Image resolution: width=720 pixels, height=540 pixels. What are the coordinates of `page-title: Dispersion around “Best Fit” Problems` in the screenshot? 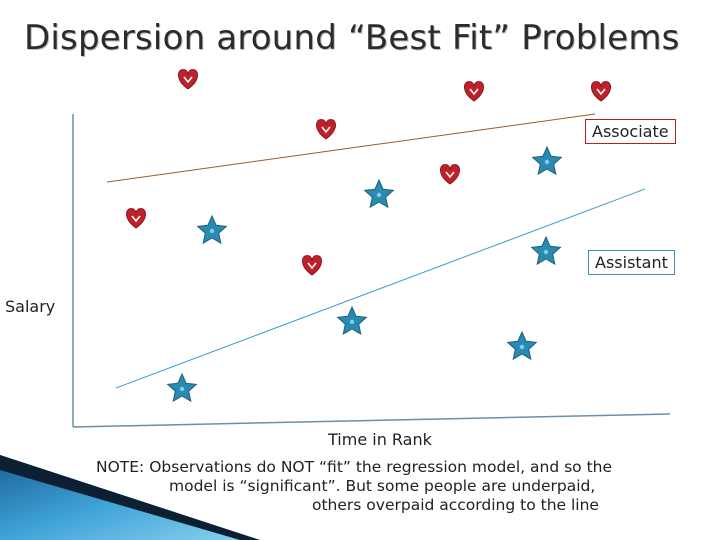 It's located at (352, 38).